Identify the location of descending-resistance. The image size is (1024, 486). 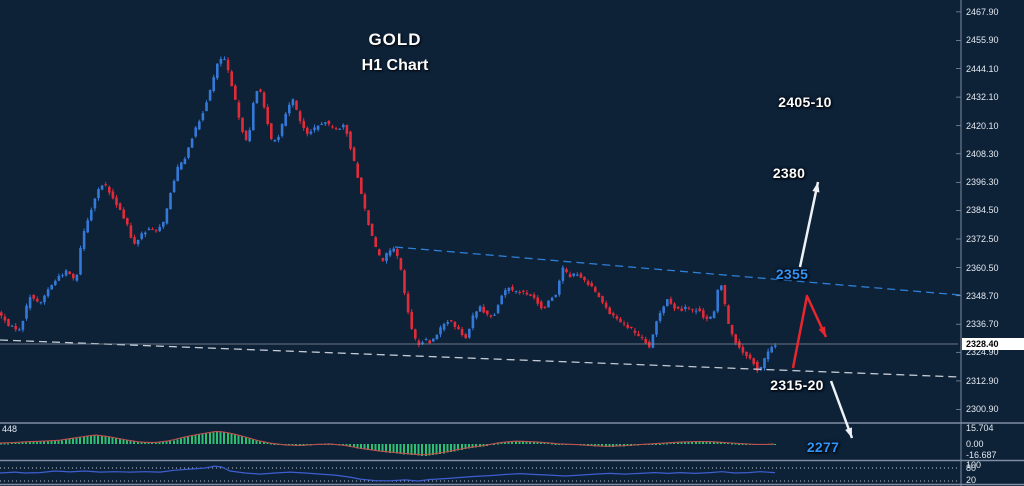
(677, 271).